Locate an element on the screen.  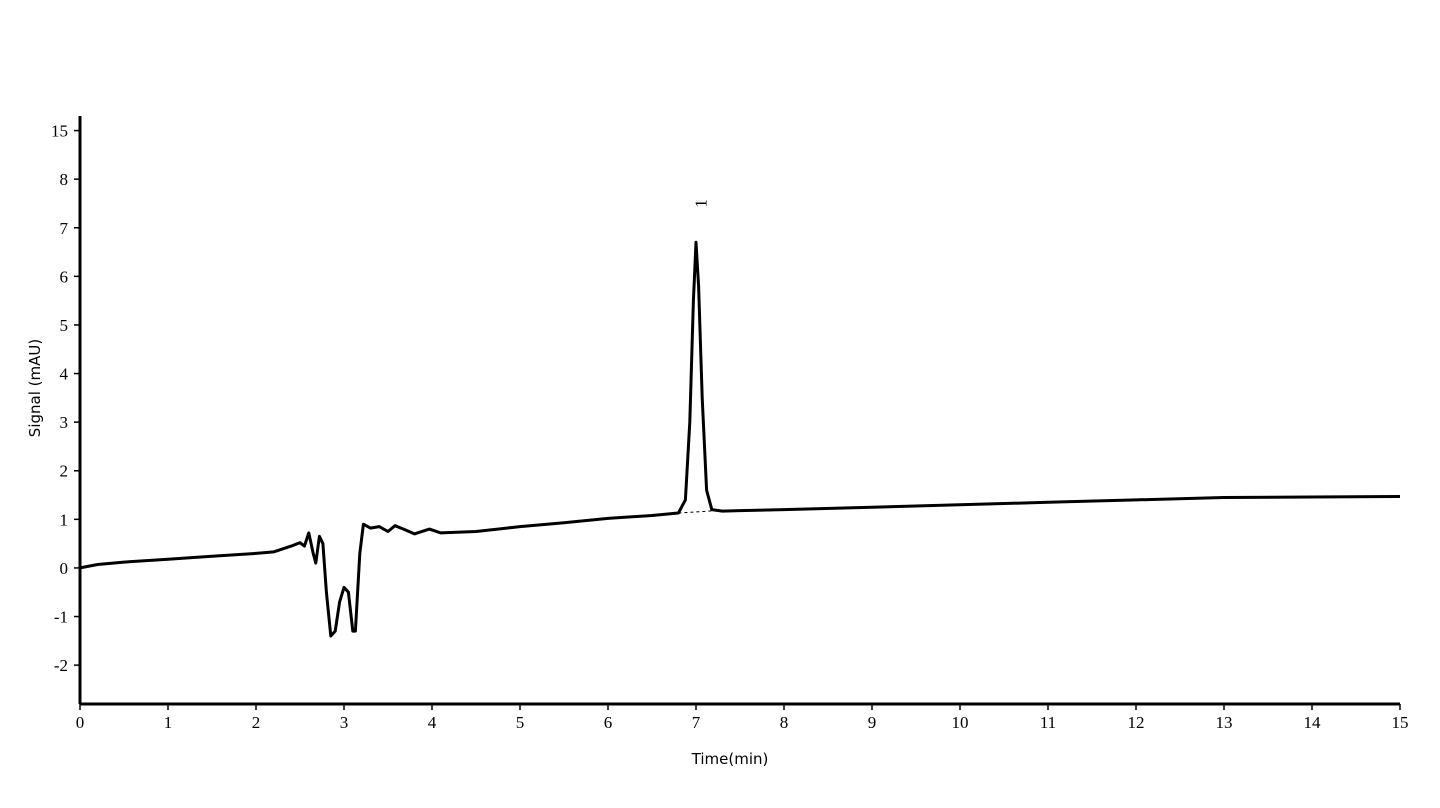
x-tick-label: 3 is located at coordinates (344, 722).